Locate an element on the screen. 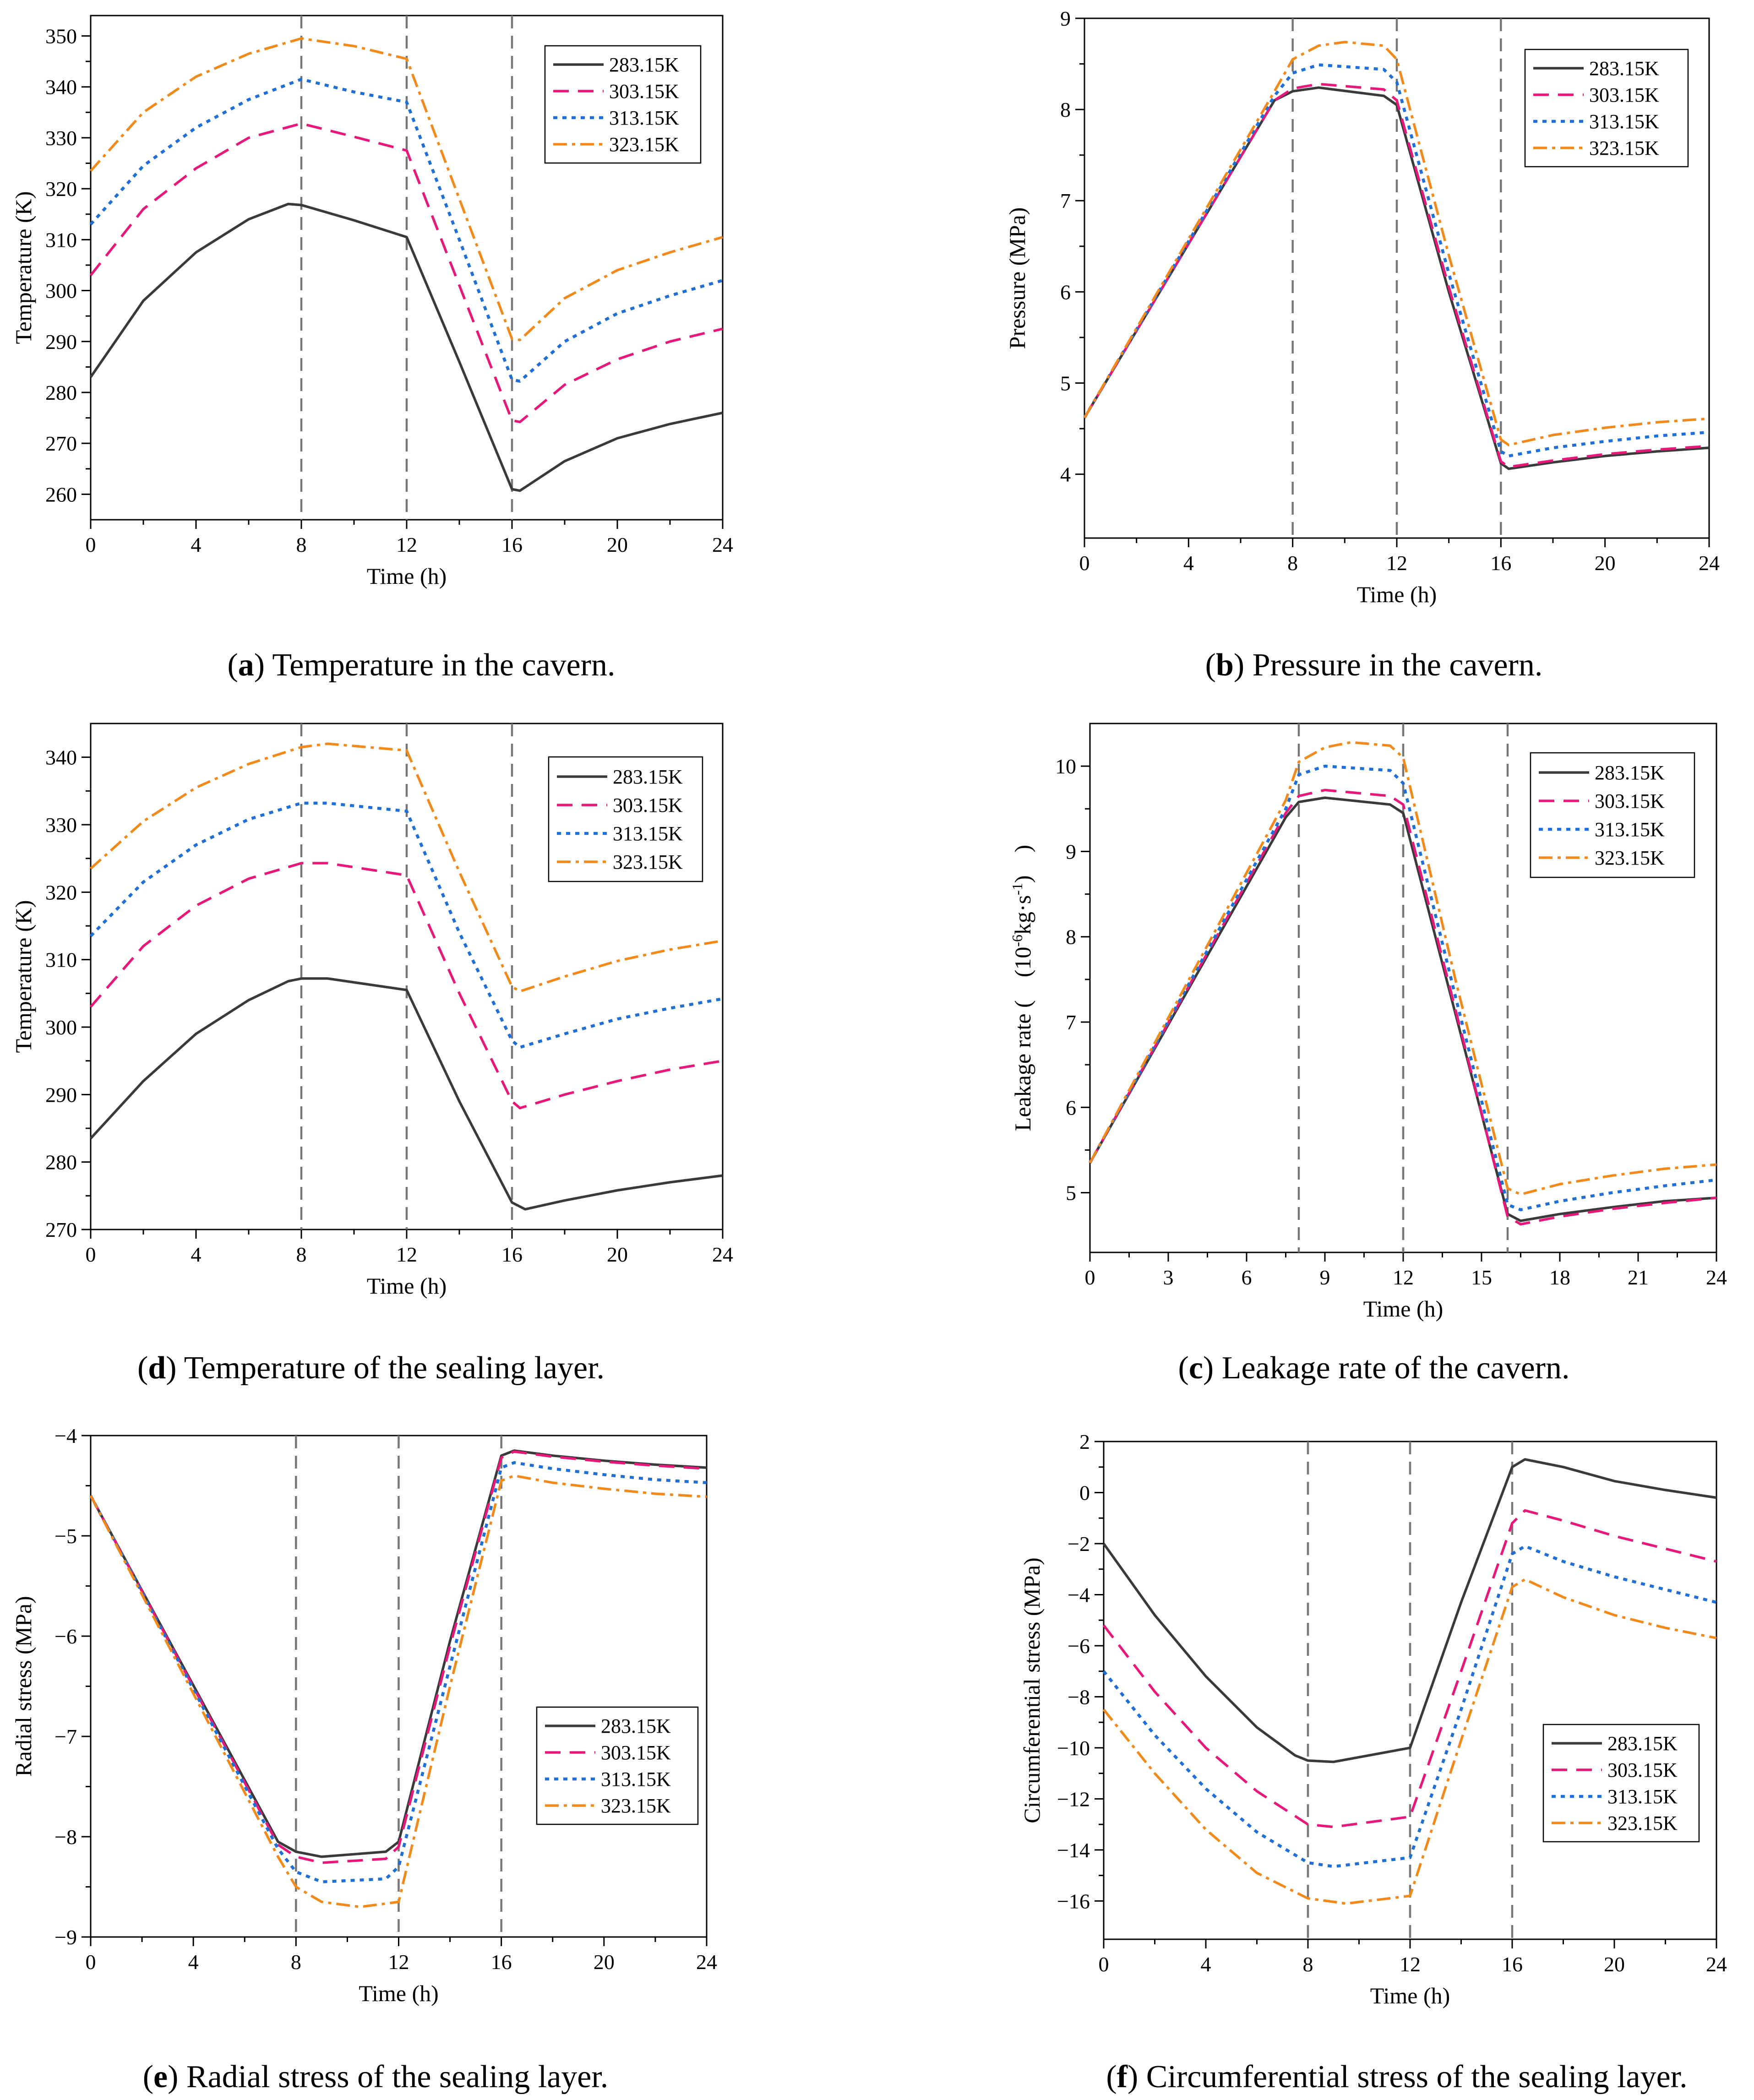  y-tick-label: 260 is located at coordinates (61, 494).